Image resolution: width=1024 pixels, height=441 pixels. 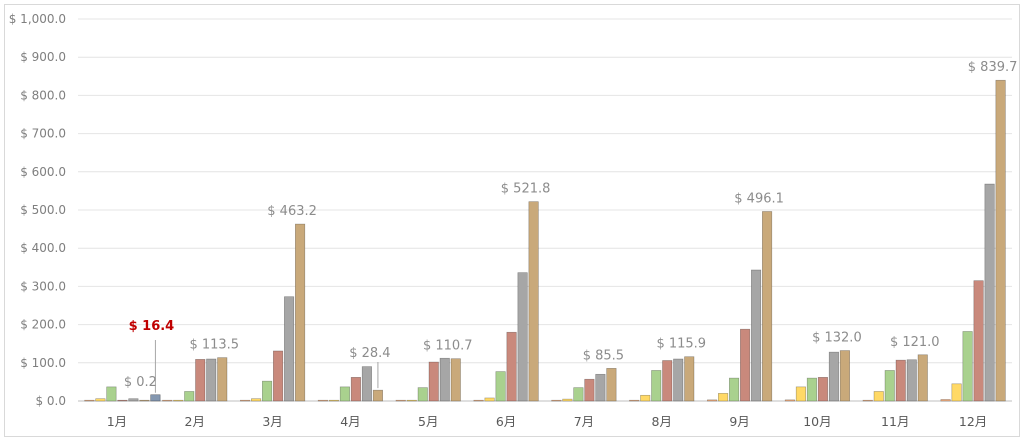 What do you see at coordinates (584, 421) in the screenshot?
I see `x-category-label: 7月` at bounding box center [584, 421].